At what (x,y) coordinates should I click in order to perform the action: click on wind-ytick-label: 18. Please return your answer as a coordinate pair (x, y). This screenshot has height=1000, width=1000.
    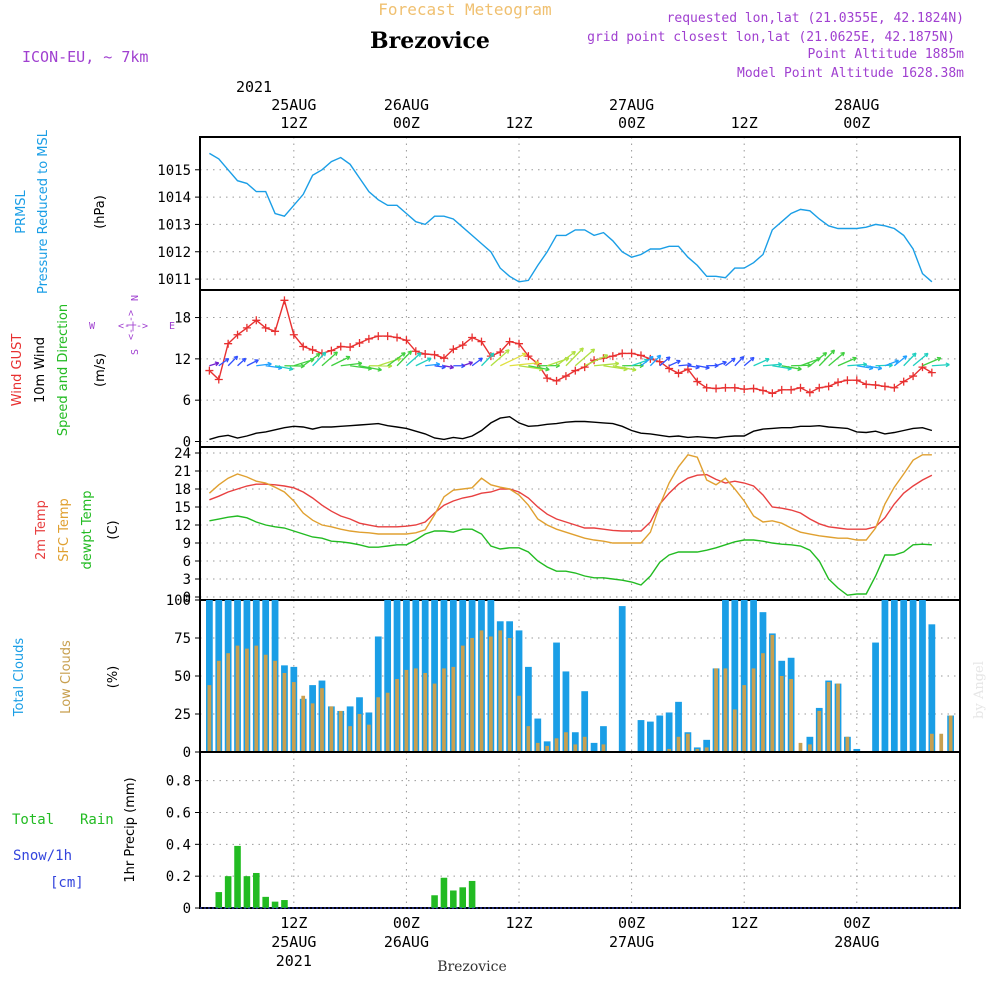
    Looking at the image, I should click on (182, 319).